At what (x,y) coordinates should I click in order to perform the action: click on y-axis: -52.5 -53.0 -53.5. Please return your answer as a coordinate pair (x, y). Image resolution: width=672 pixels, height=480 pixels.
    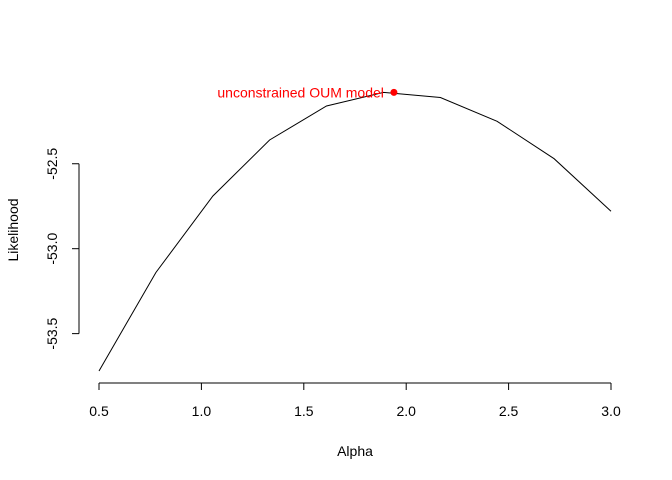
    Looking at the image, I should click on (62, 249).